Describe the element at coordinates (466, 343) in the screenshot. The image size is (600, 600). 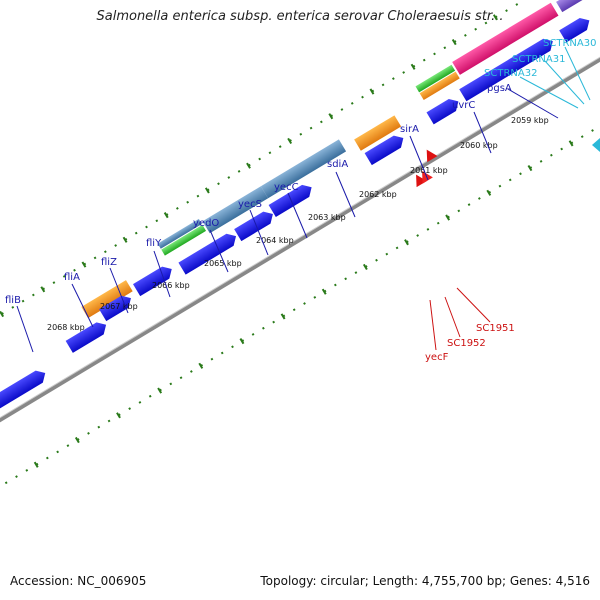
I see `rna-label-SC1952: SC1952` at that location.